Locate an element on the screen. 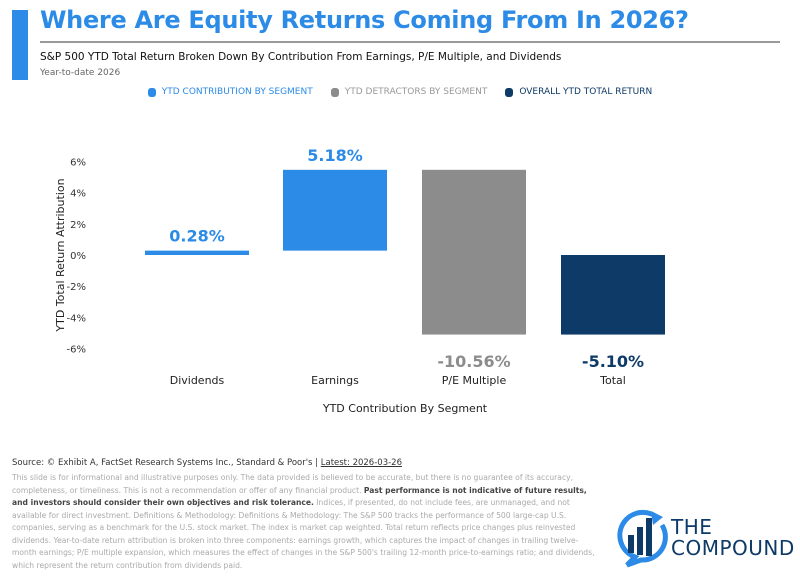  latest-date-link: Latest: 2026-03-26 is located at coordinates (361, 463).